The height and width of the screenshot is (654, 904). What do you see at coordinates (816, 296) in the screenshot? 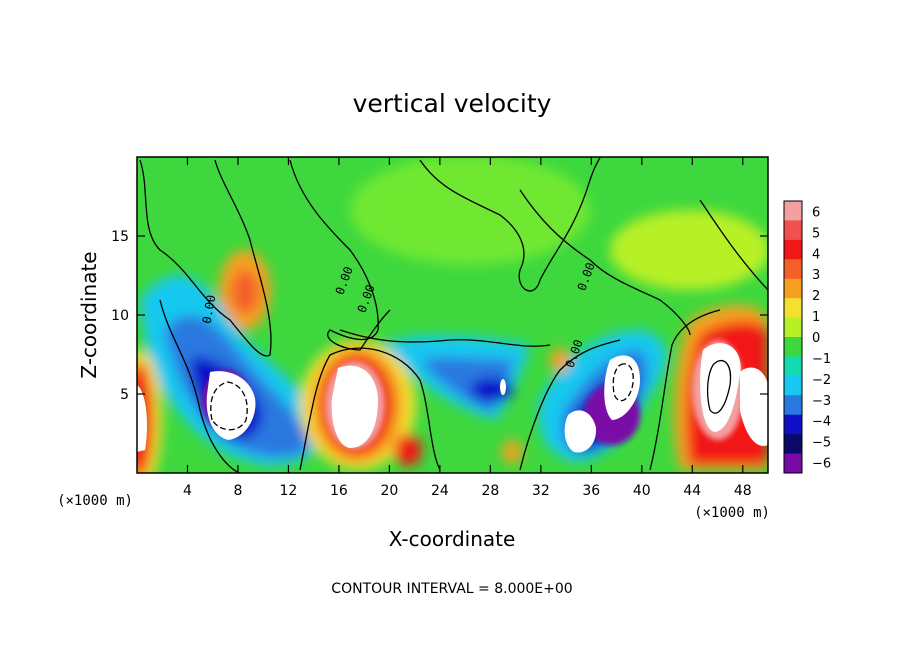
I see `colorbar-tick-label: 2` at bounding box center [816, 296].